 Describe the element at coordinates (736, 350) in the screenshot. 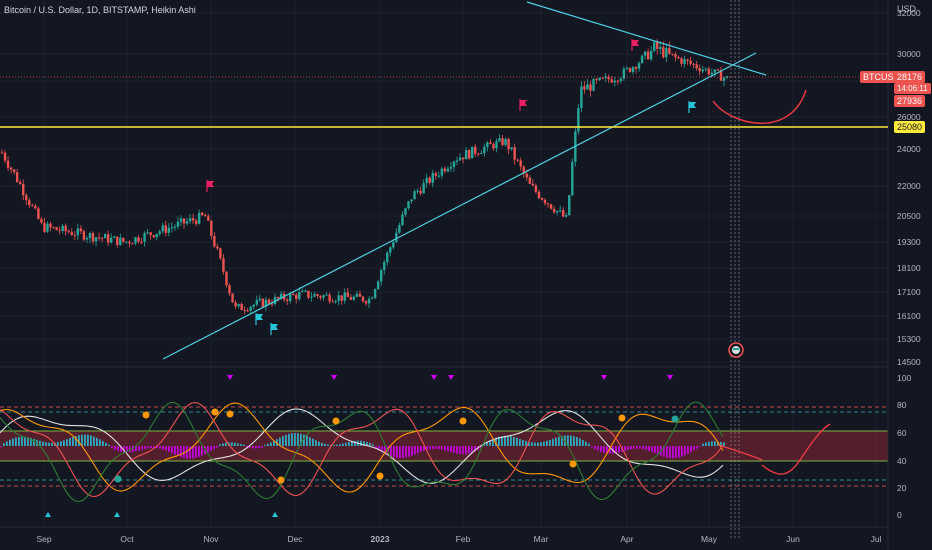

I see `event-badge-icon` at that location.